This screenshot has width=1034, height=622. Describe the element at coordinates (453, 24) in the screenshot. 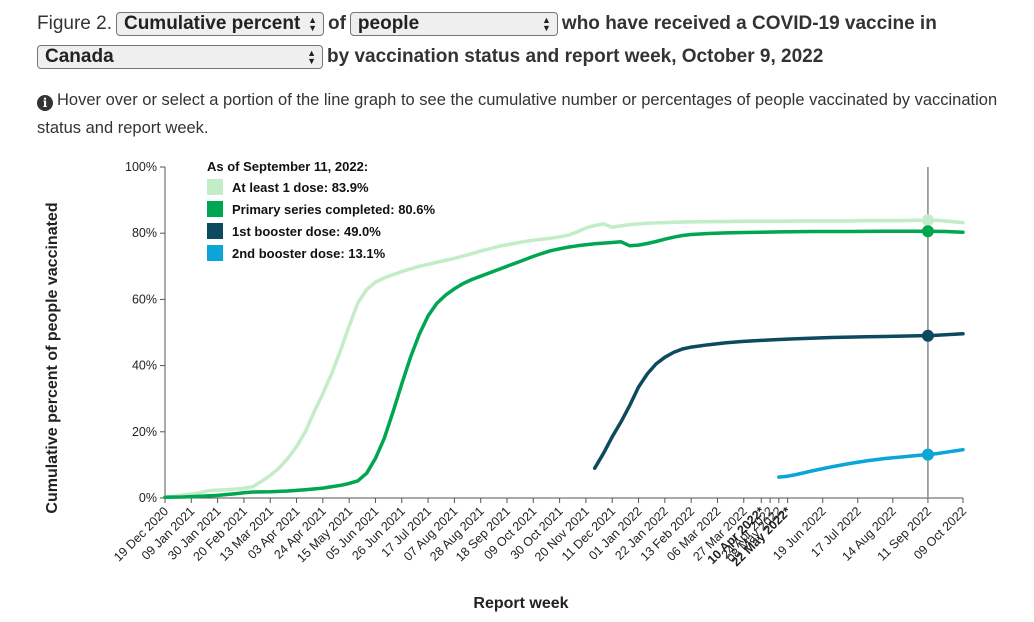

I see `population-select: people ▲ ▼` at that location.